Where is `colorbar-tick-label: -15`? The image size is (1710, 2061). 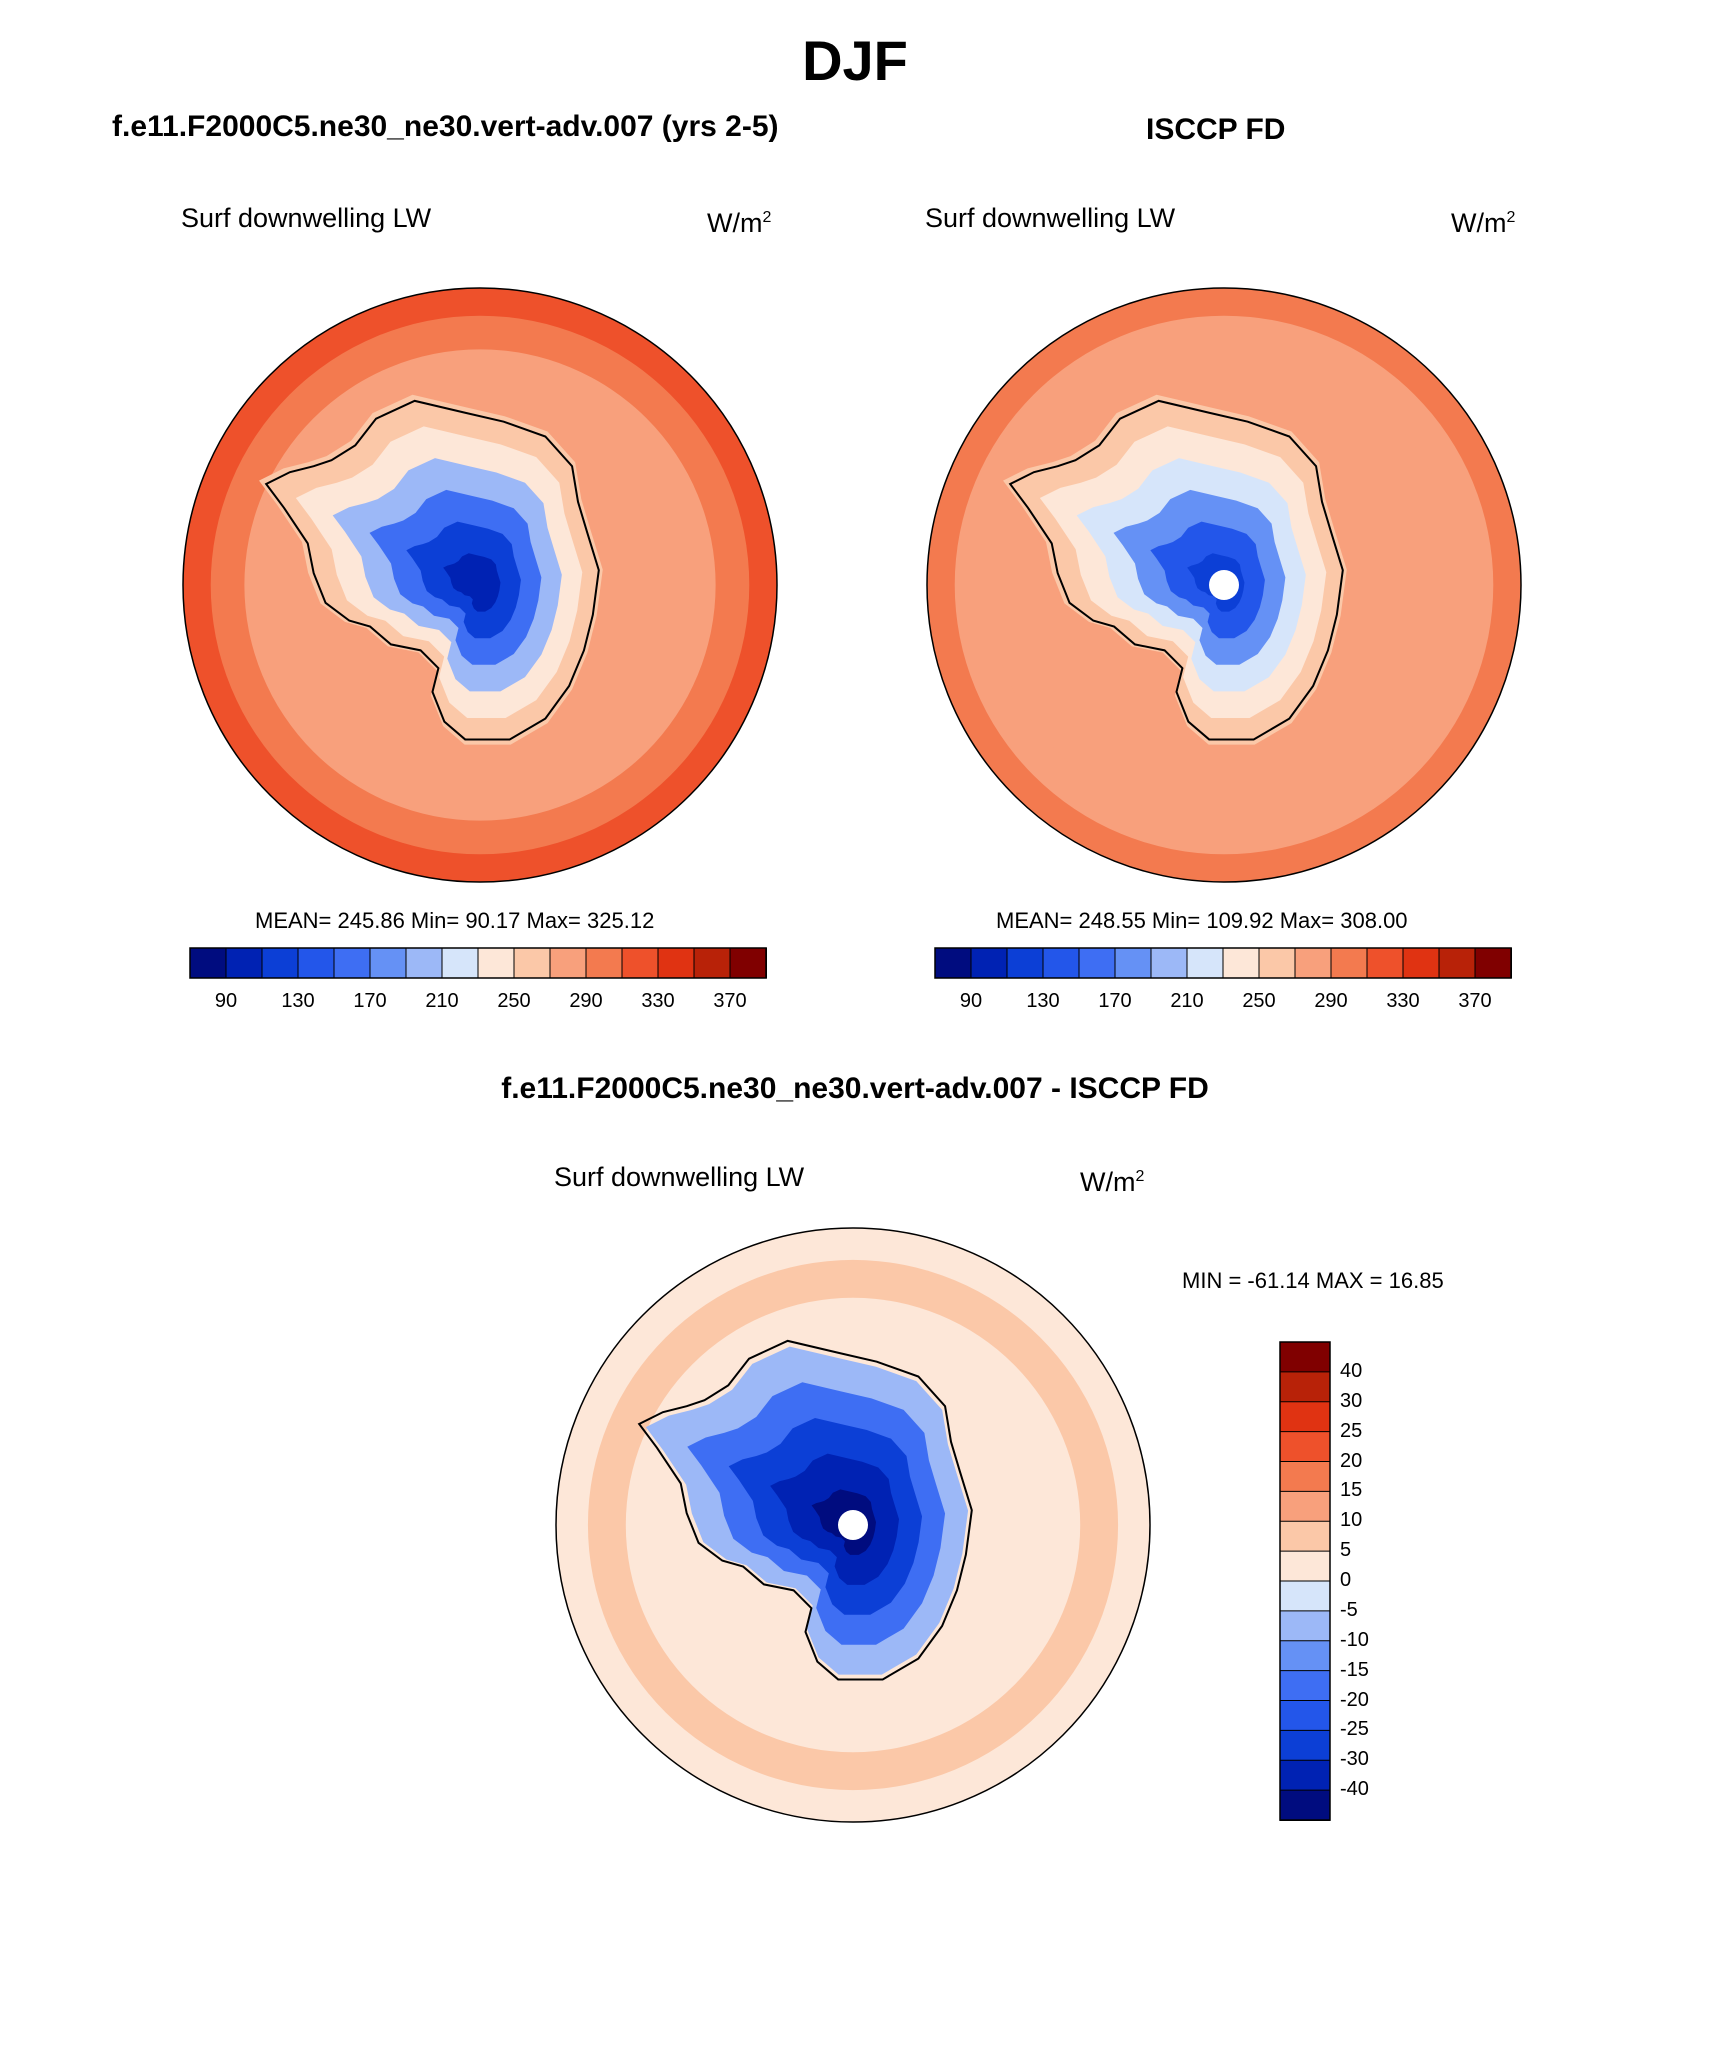
colorbar-tick-label: -15 is located at coordinates (1354, 1669).